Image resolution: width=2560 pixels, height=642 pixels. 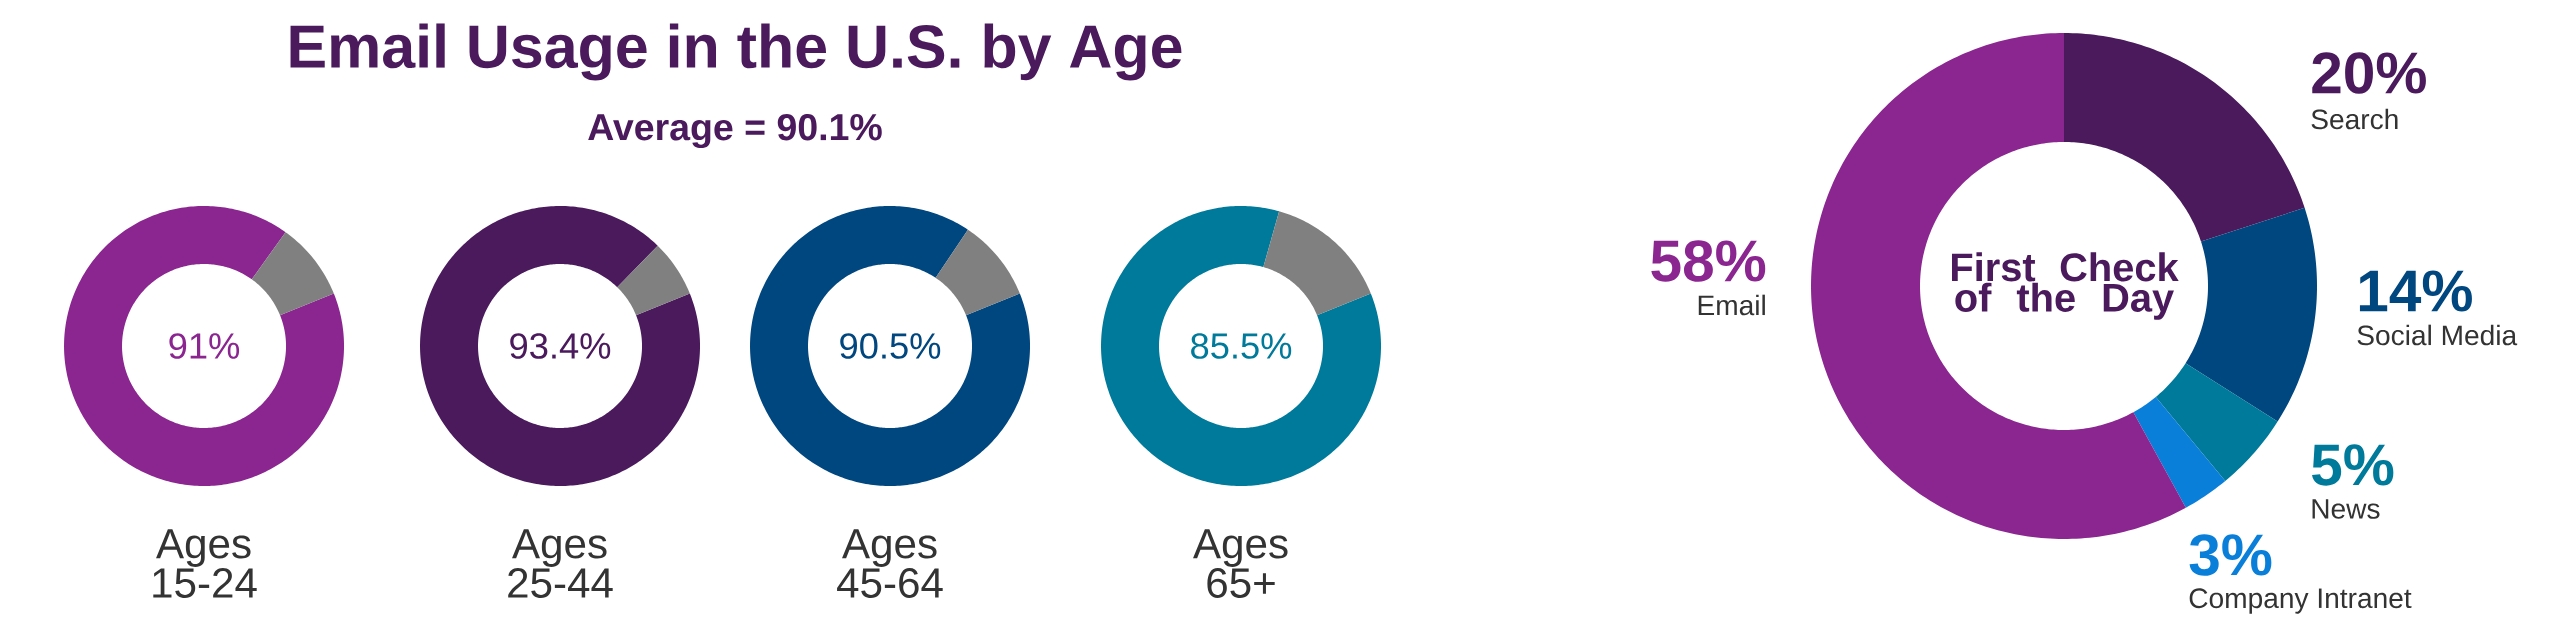 What do you see at coordinates (2354, 119) in the screenshot?
I see `slice-label: Search` at bounding box center [2354, 119].